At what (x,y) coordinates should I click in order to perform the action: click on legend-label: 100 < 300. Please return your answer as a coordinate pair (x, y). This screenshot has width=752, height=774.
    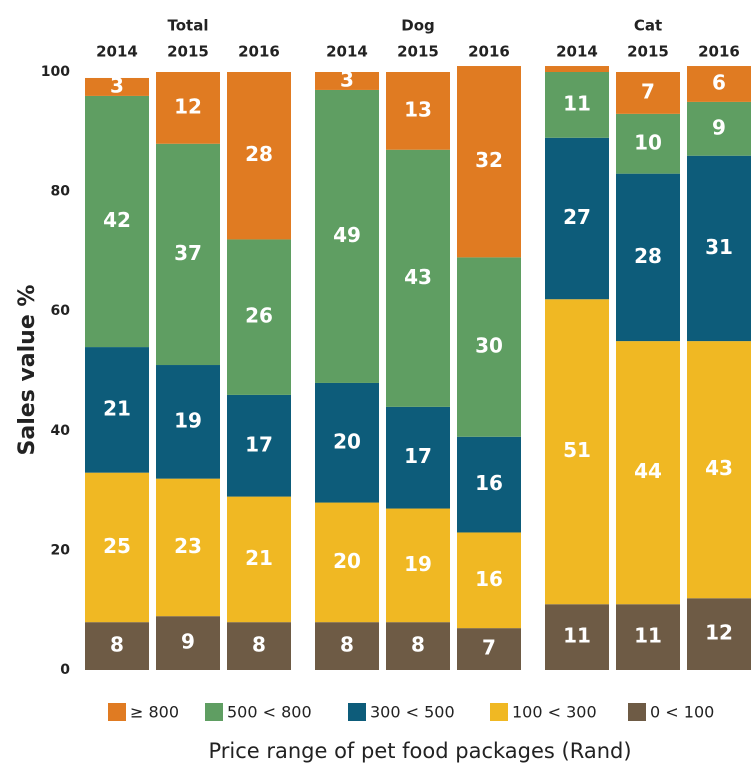
    Looking at the image, I should click on (554, 712).